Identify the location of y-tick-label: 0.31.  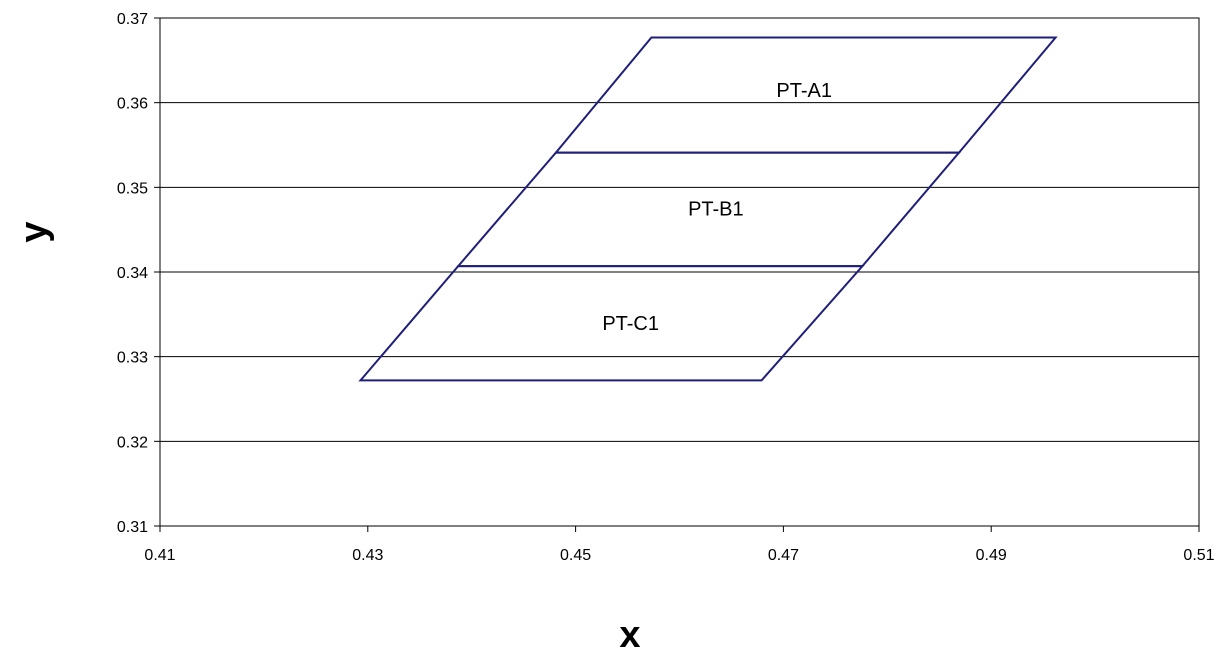
(132, 527).